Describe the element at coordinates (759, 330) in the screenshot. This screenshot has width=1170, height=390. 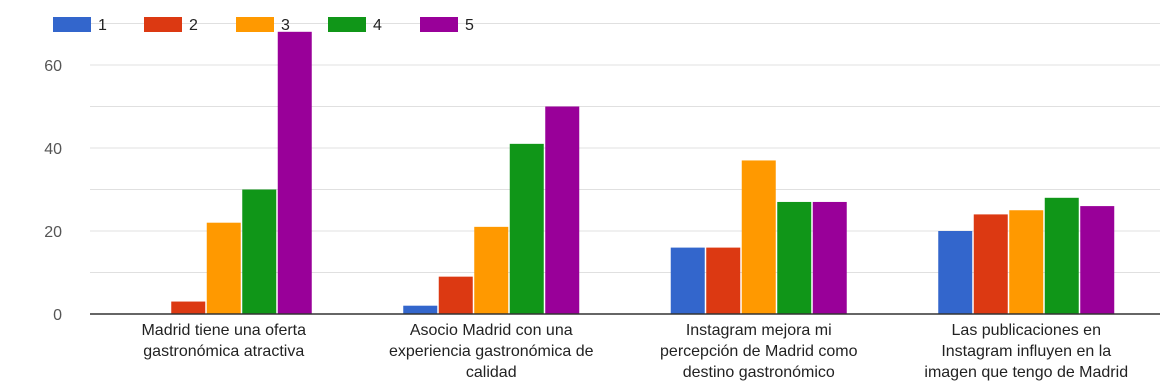
I see `category-label-line: Instagram mejora mi` at that location.